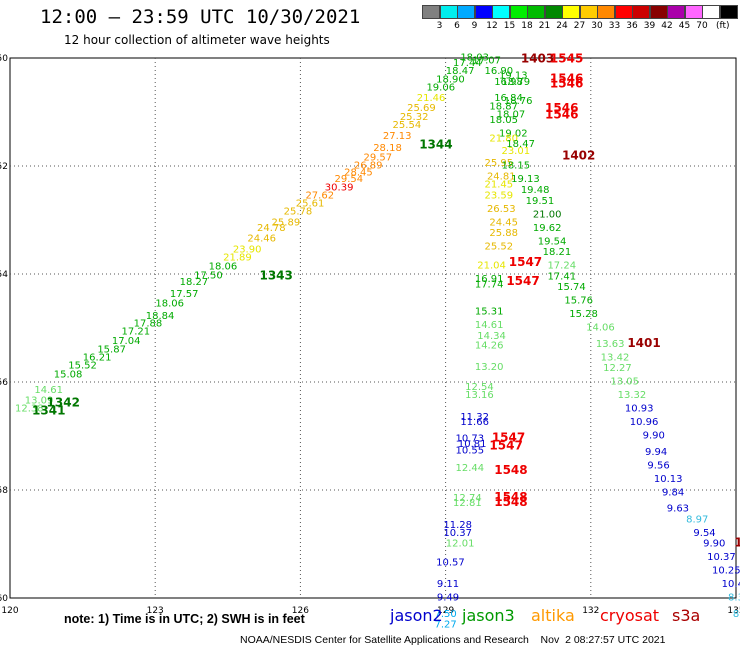 The width and height of the screenshot is (740, 650). I want to click on wave-height-label: 24.46, so click(261, 239).